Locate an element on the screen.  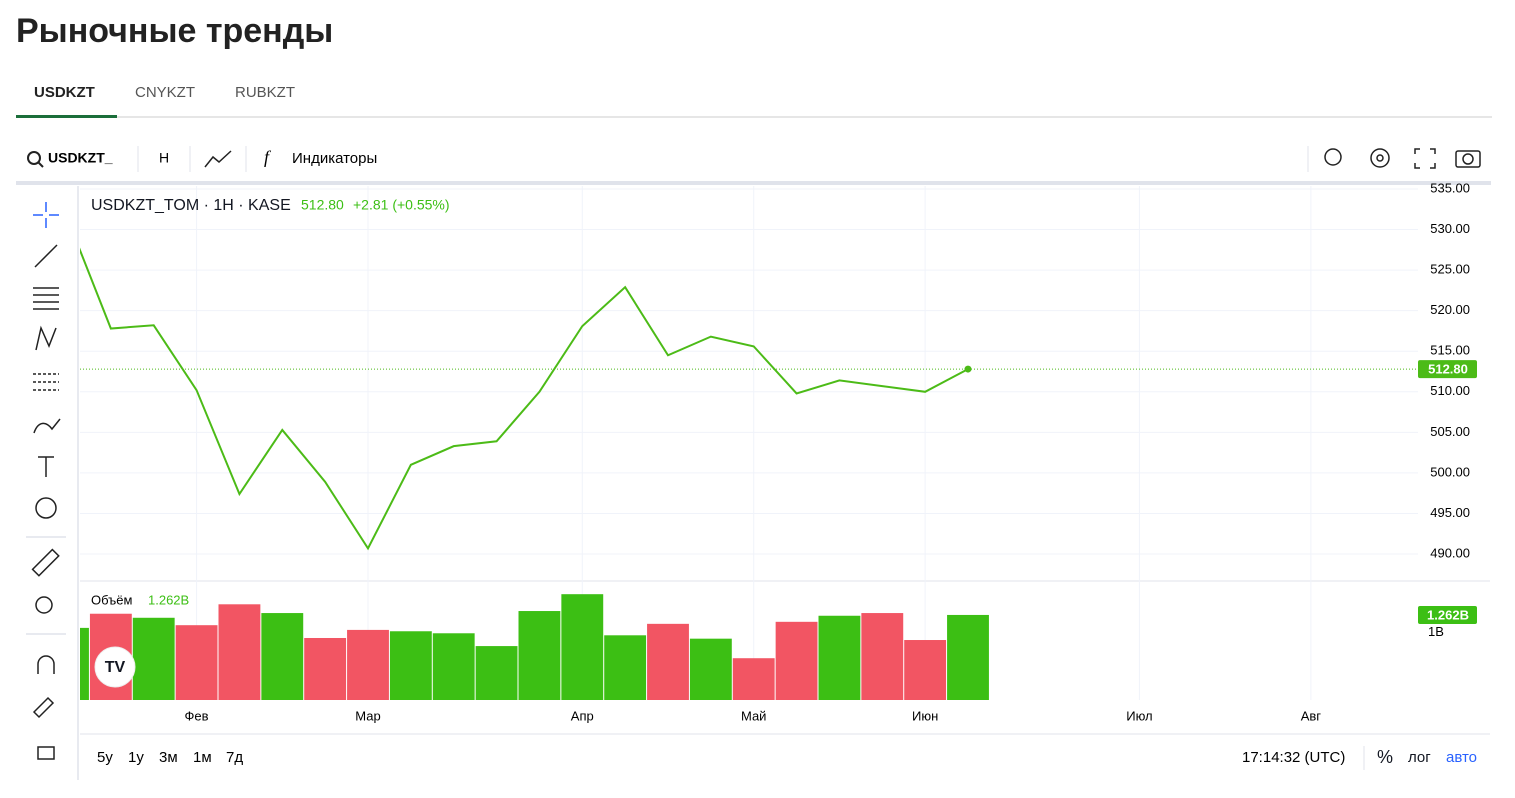
toolbar-divider is located at coordinates (753, 183).